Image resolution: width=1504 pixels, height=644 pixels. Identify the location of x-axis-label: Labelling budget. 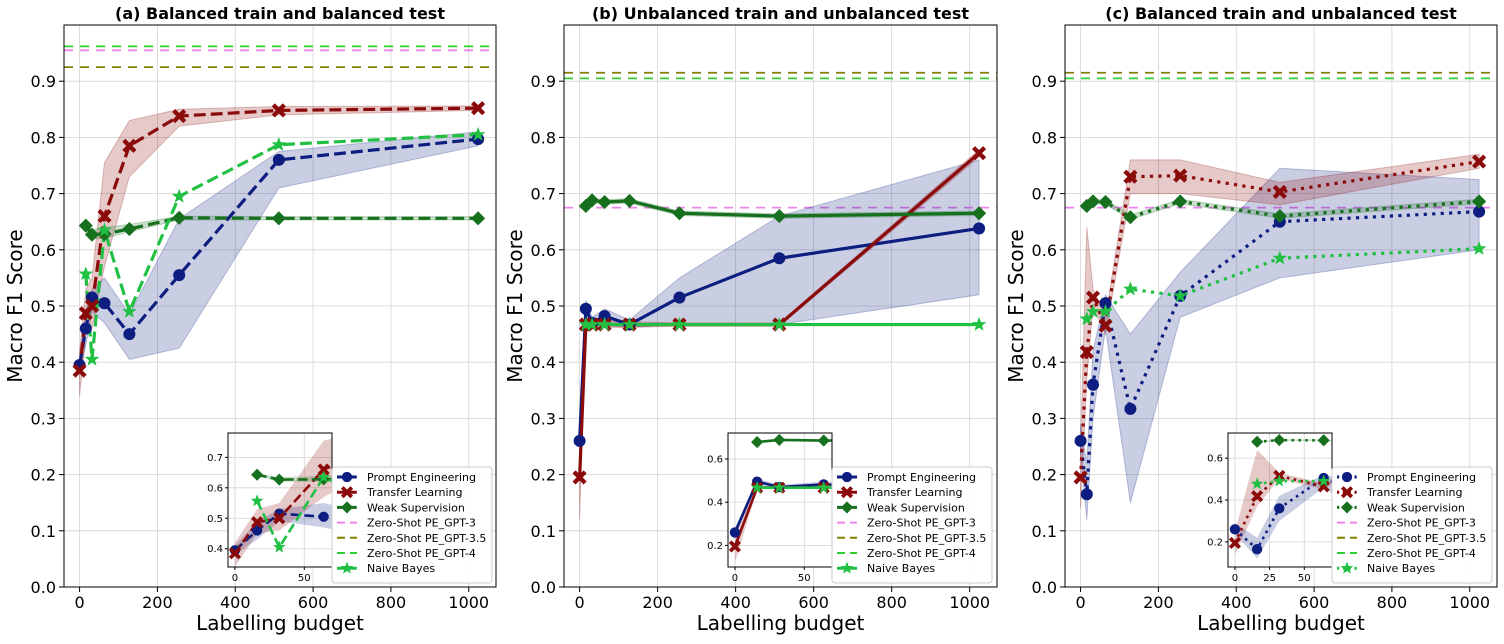
(1281, 623).